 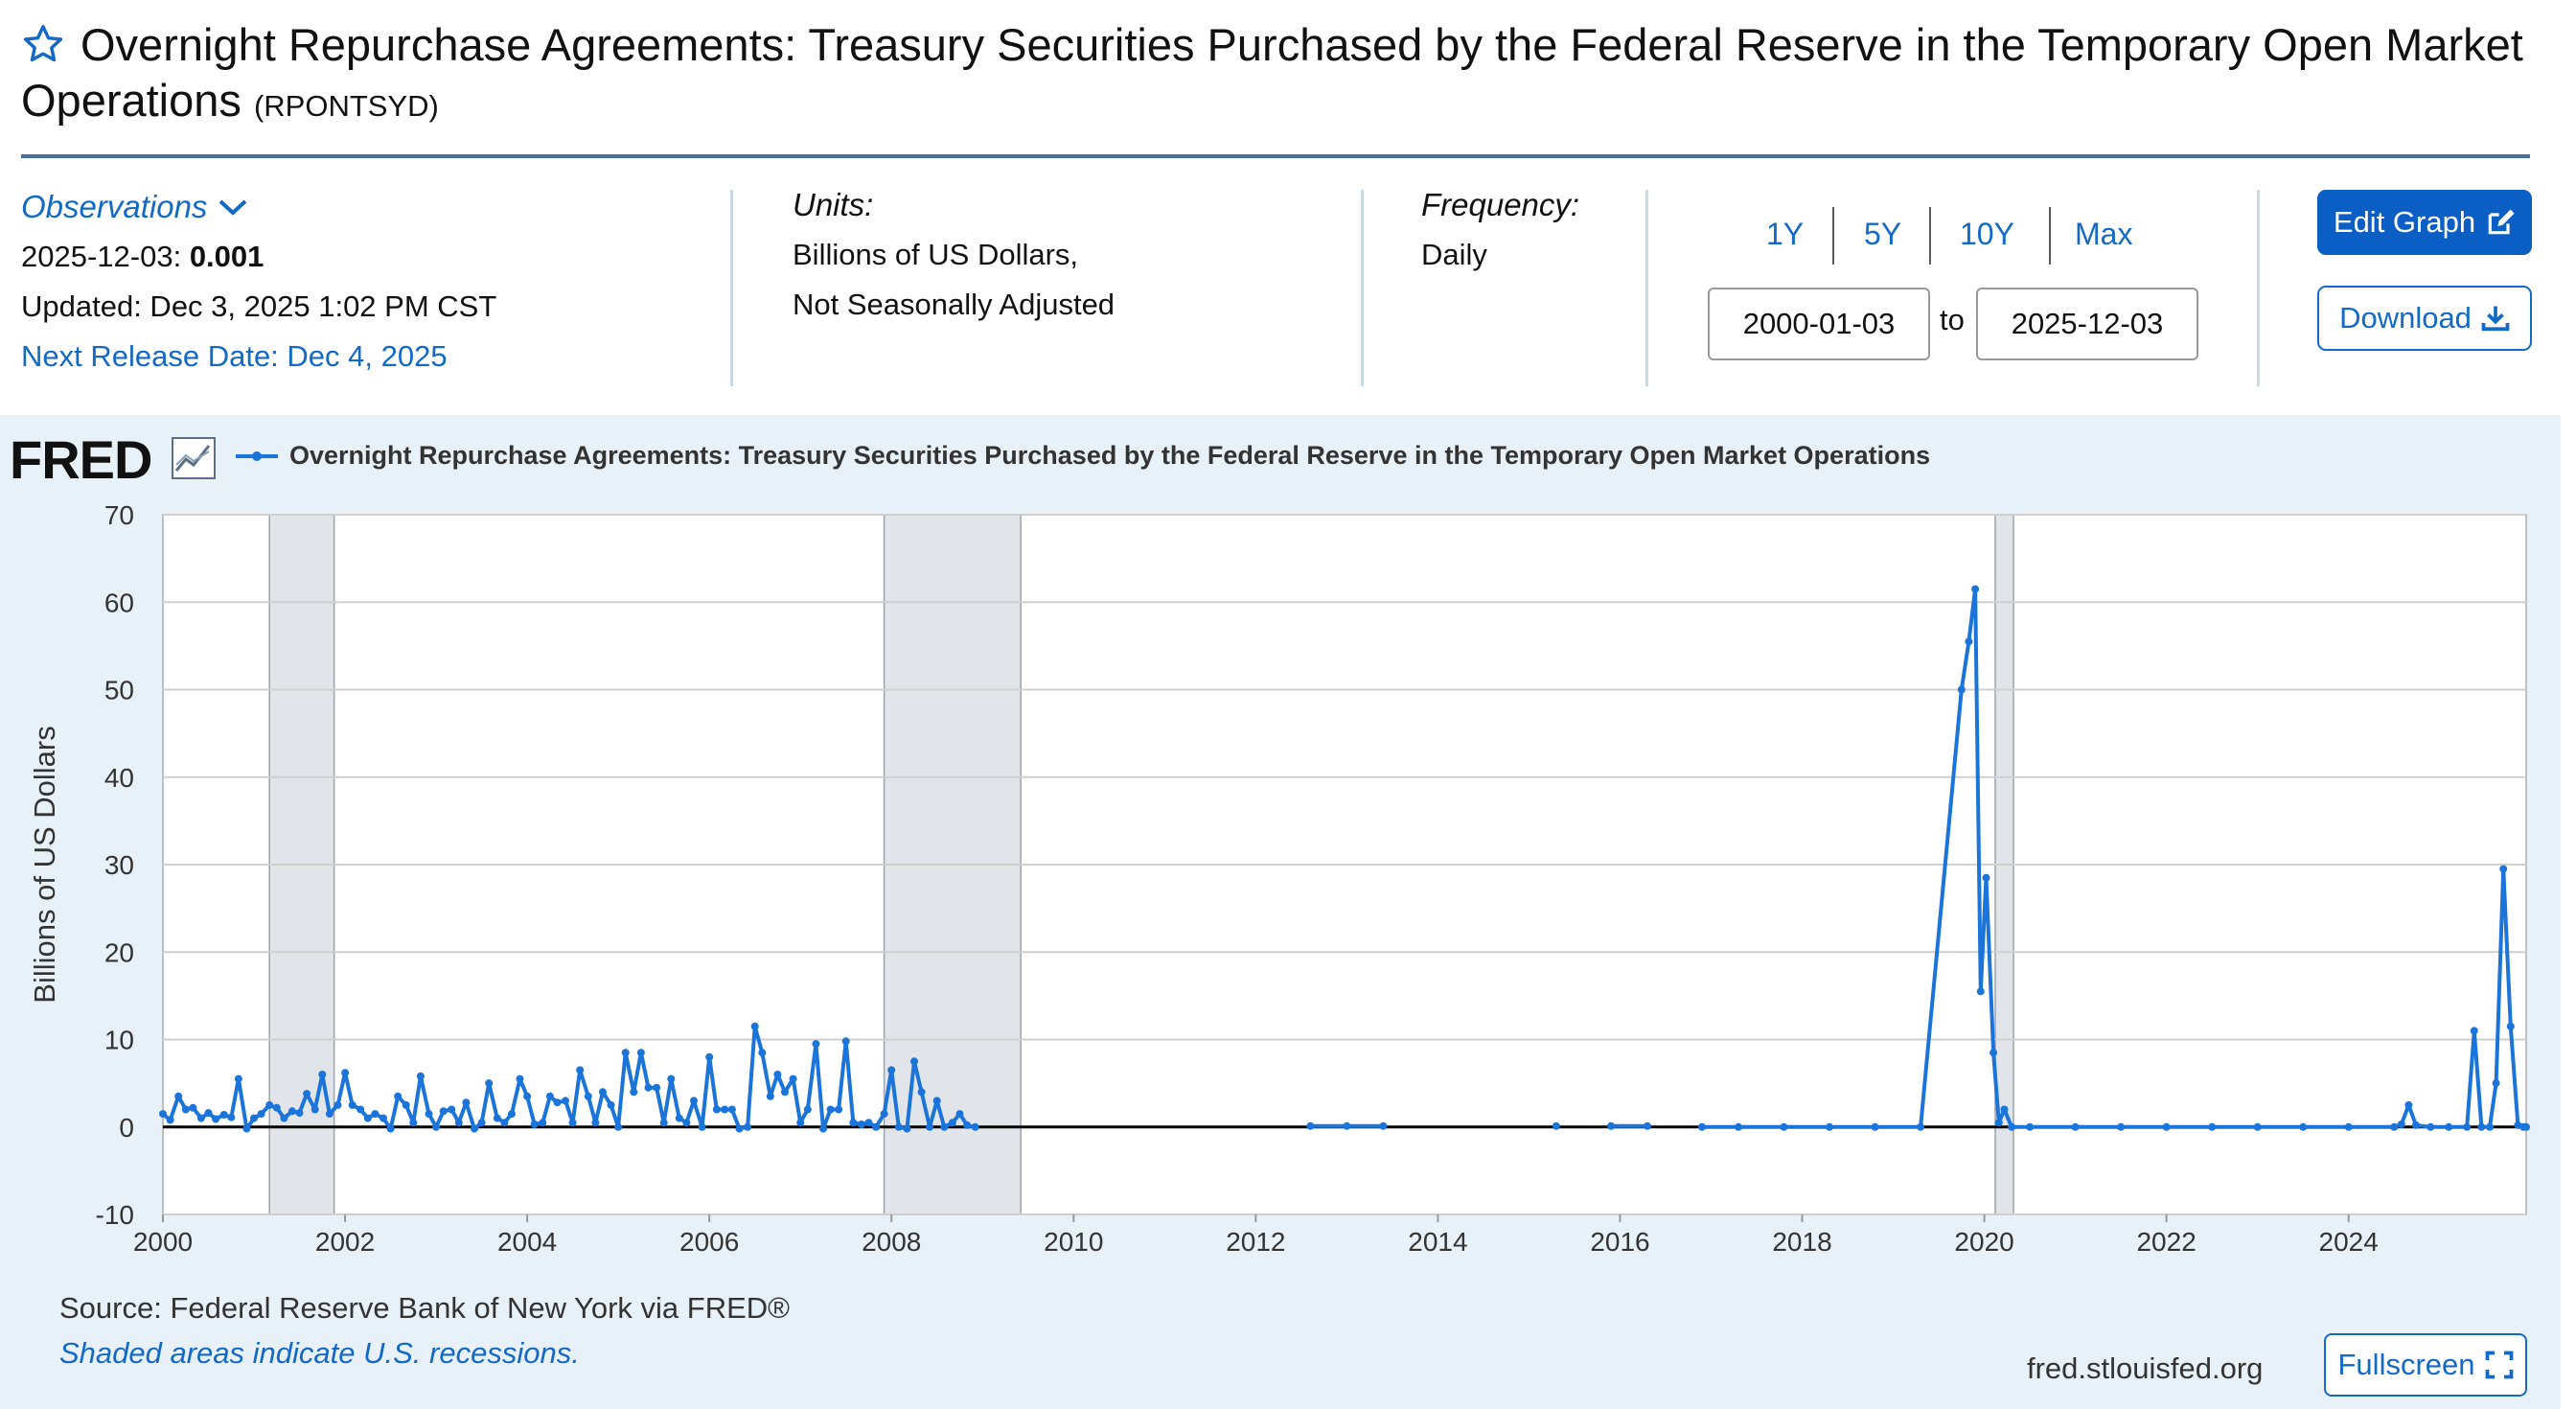 What do you see at coordinates (1500, 204) in the screenshot?
I see `frequency-label: Frequency:` at bounding box center [1500, 204].